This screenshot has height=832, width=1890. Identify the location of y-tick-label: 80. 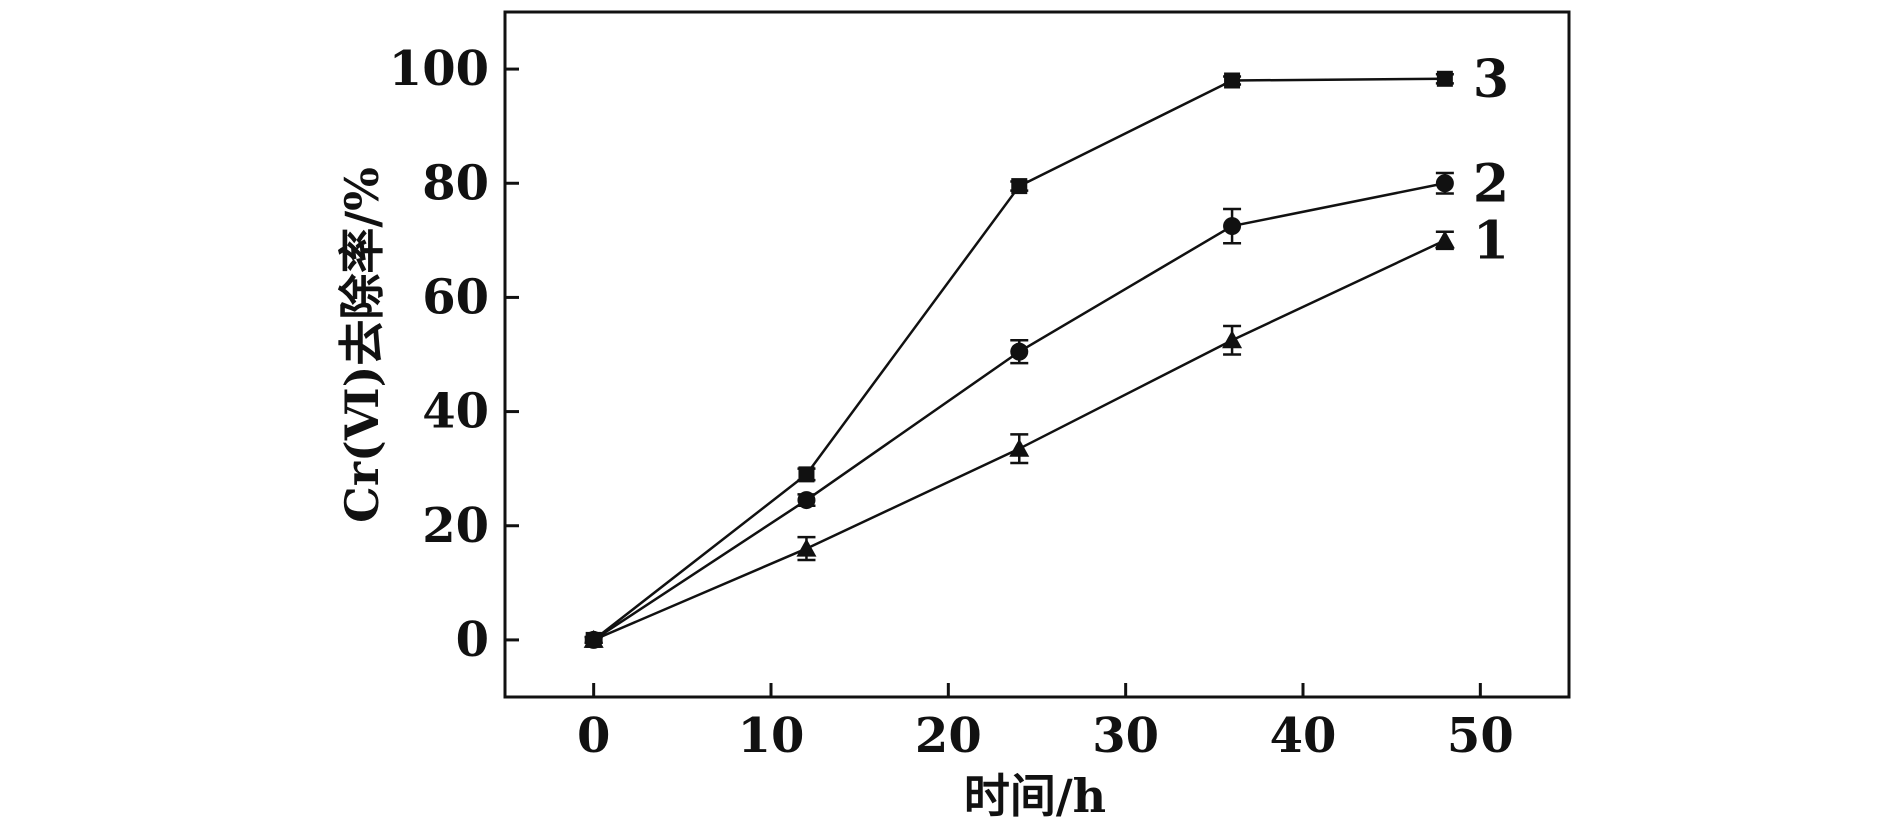
(455, 183).